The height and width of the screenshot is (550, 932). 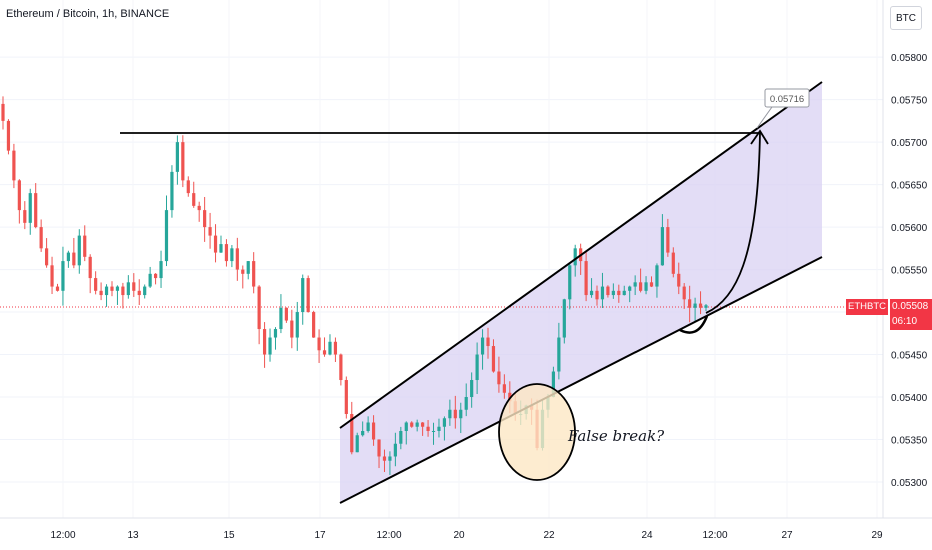 What do you see at coordinates (787, 98) in the screenshot?
I see `target-price-callout` at bounding box center [787, 98].